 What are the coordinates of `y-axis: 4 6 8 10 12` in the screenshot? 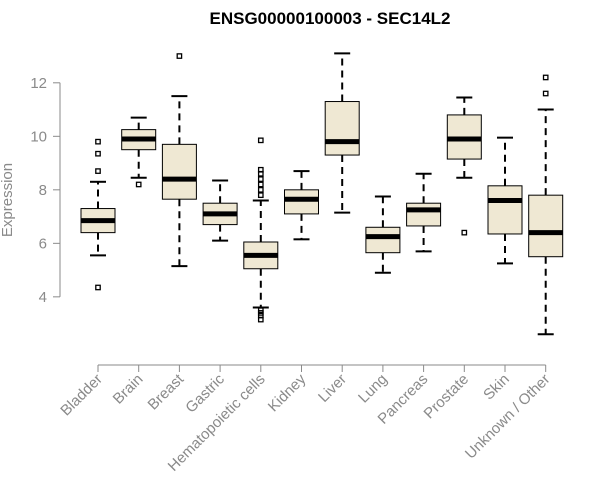 It's located at (45, 190).